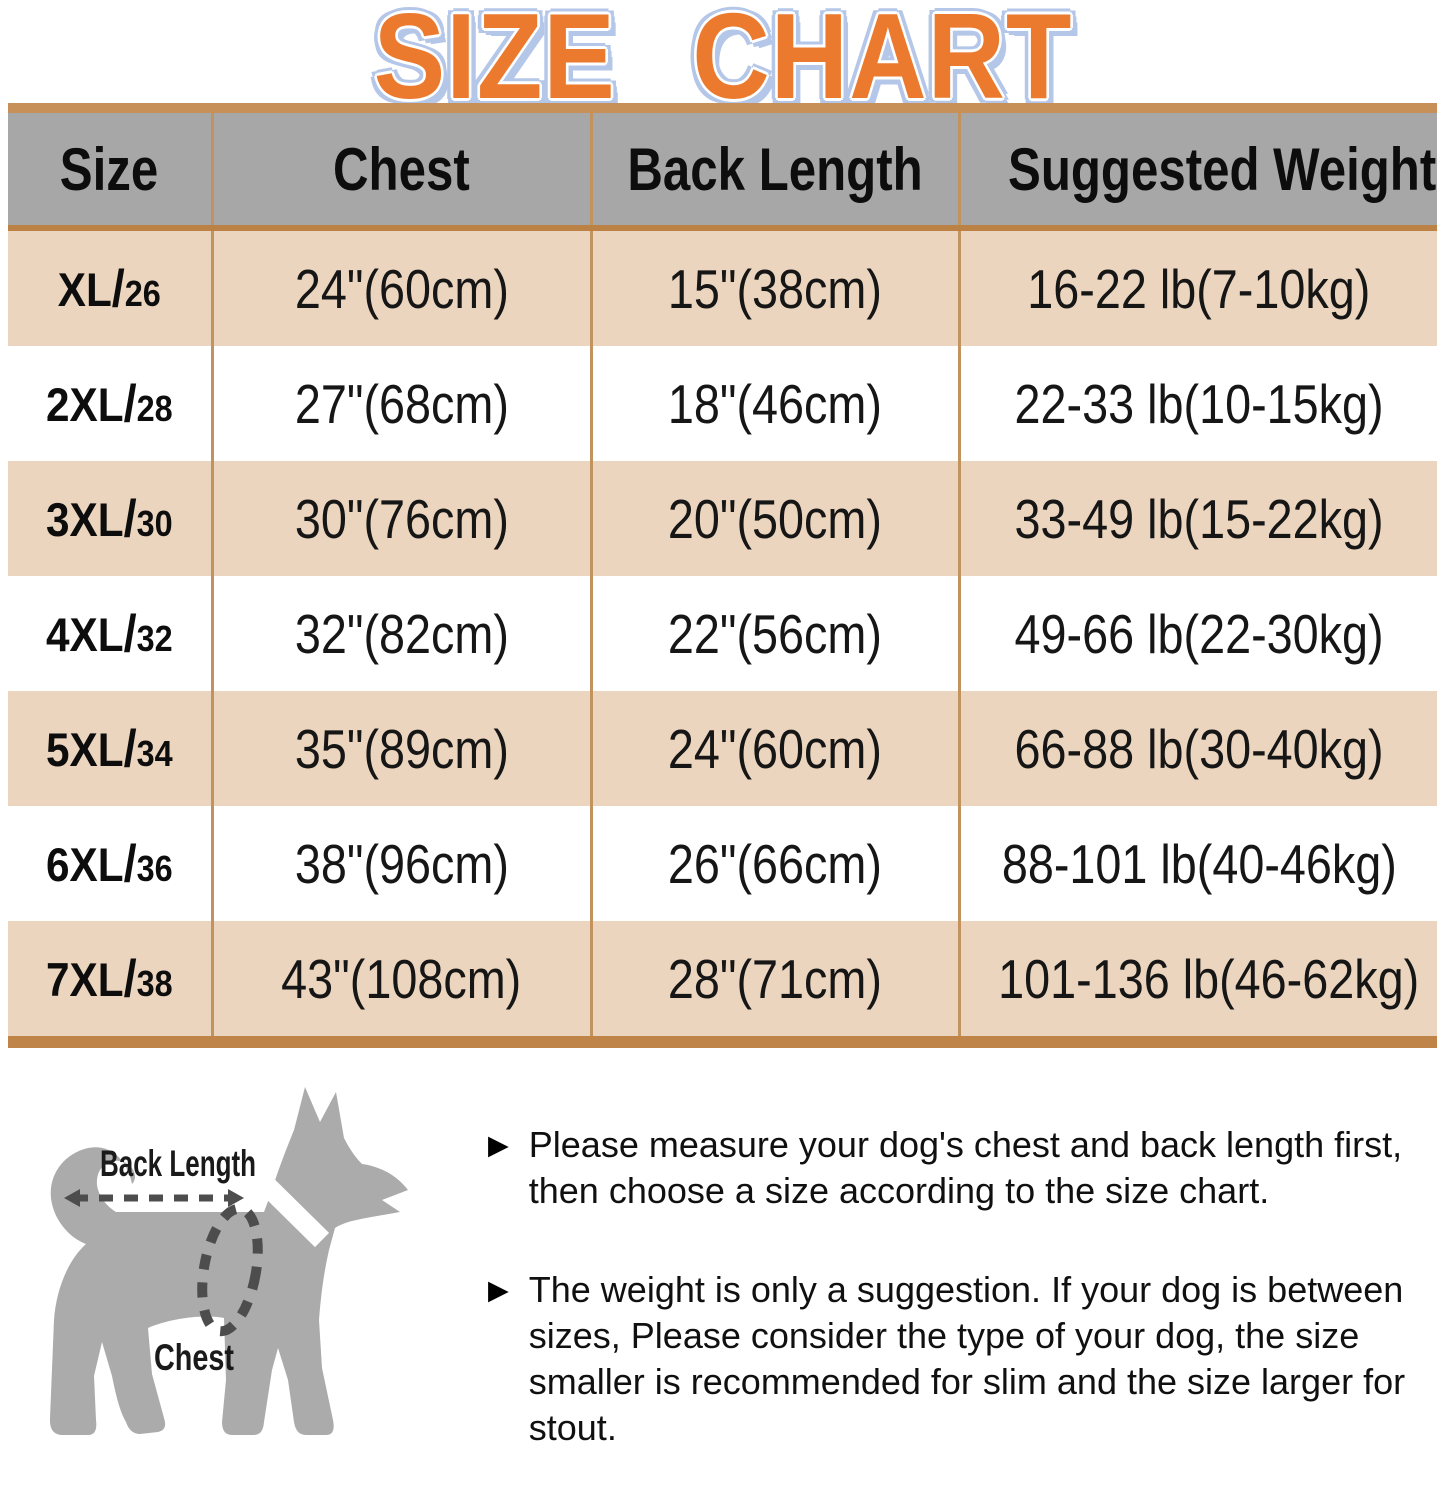 Image resolution: width=1445 pixels, height=1504 pixels. I want to click on cell-chest: 24"(60cm), so click(401, 287).